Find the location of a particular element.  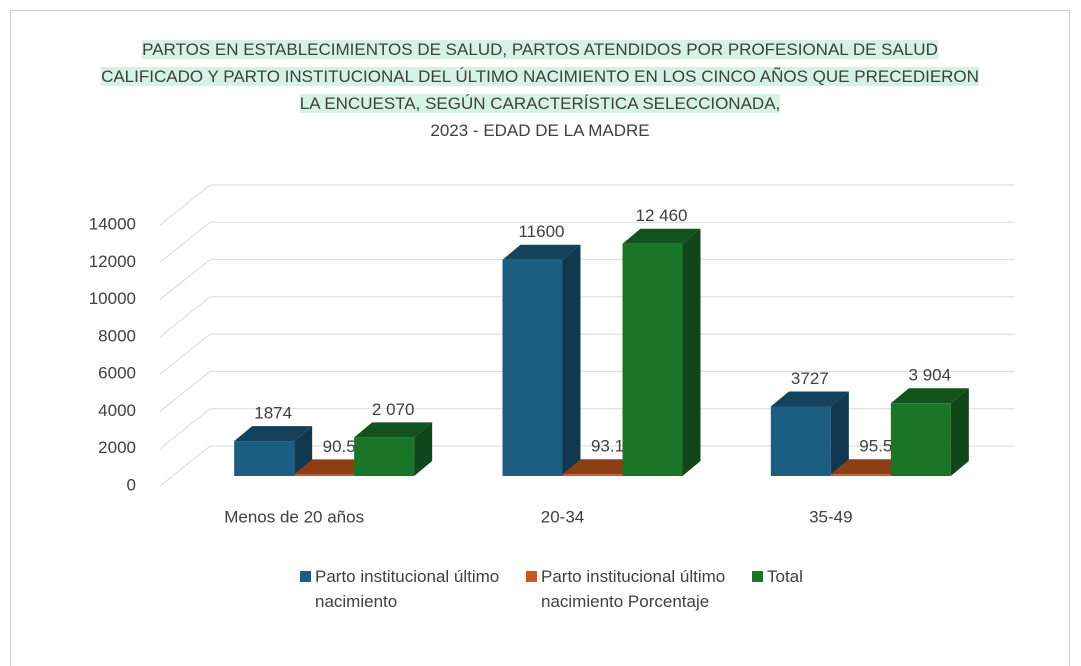

x-tick-label: Menos de 20 años is located at coordinates (294, 516).